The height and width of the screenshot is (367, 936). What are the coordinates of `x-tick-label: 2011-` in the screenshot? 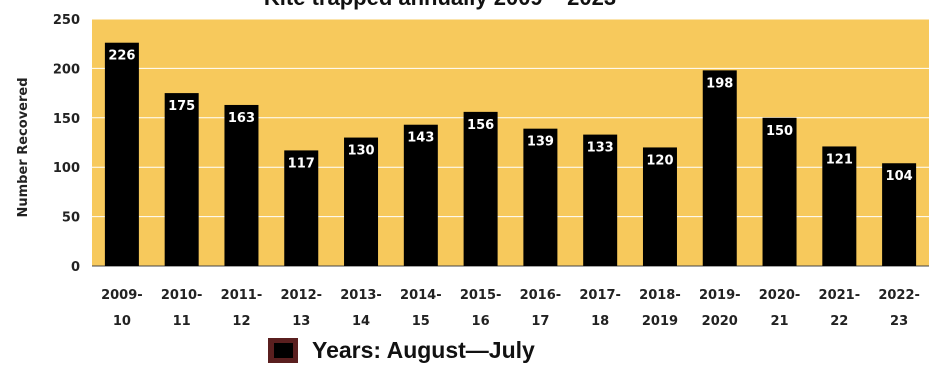 It's located at (242, 295).